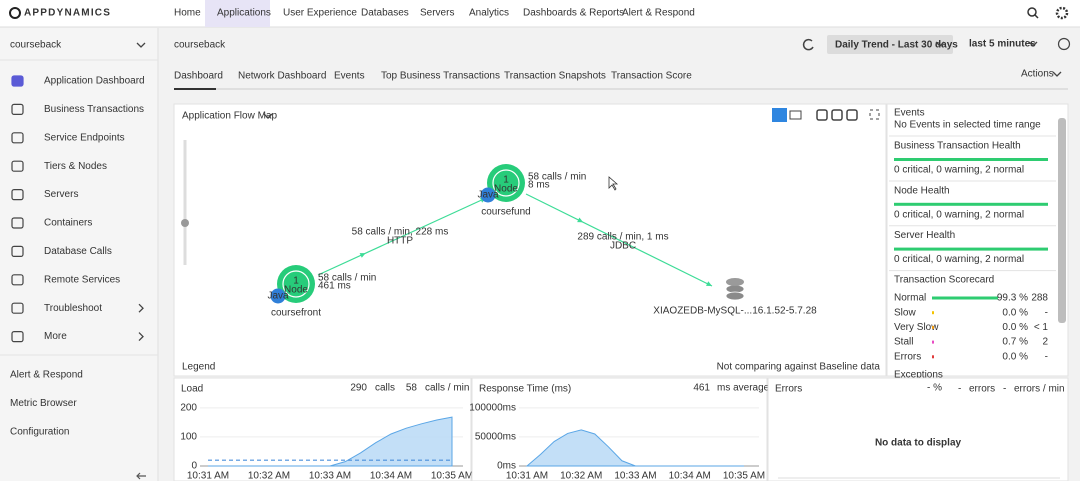  I want to click on panel-heading: Transaction Scorecard, so click(944, 280).